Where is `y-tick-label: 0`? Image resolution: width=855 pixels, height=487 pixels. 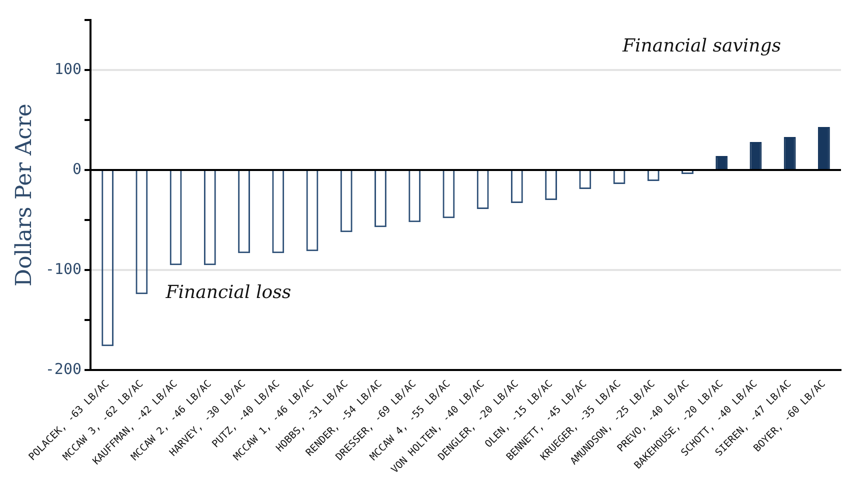
y-tick-label: 0 is located at coordinates (77, 169).